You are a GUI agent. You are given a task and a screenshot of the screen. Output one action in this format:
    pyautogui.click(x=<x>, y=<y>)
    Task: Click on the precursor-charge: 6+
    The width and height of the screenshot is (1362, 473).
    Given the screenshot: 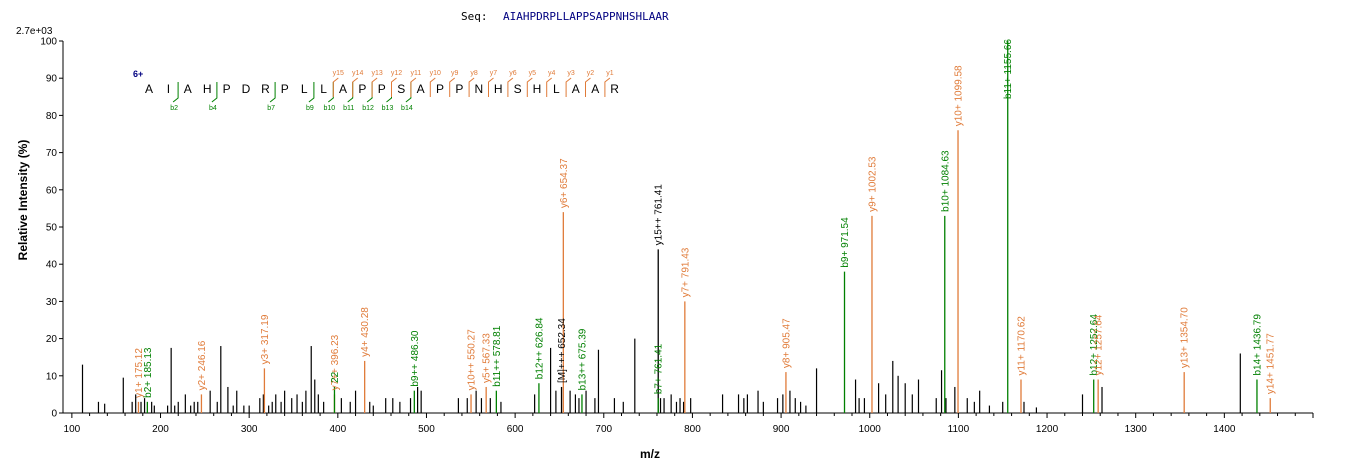 What is the action you would take?
    pyautogui.click(x=138, y=74)
    